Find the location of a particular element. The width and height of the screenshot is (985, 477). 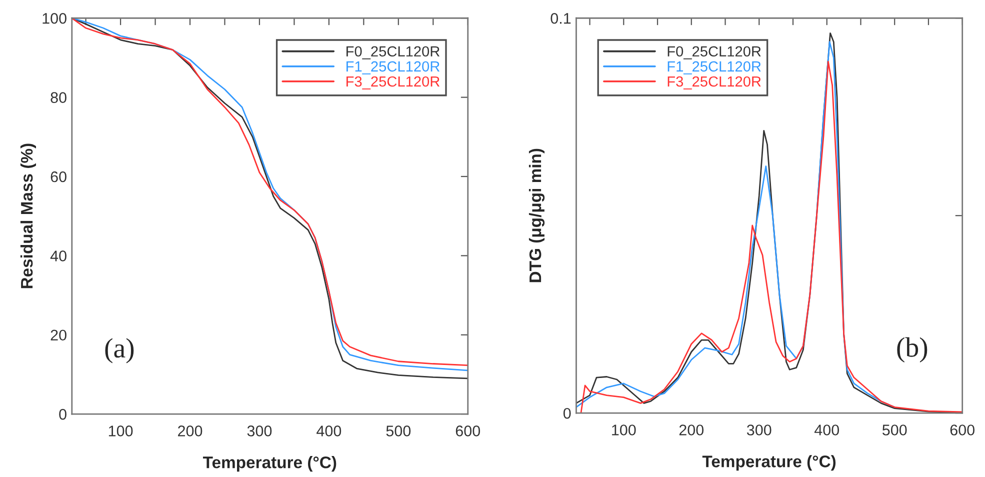

y-tick-label: 80 is located at coordinates (58, 97).